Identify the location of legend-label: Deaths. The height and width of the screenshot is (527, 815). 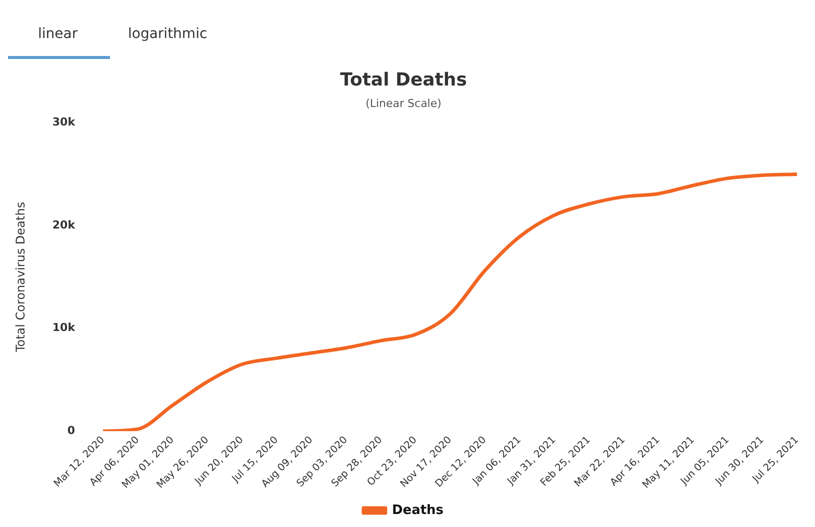
(418, 510).